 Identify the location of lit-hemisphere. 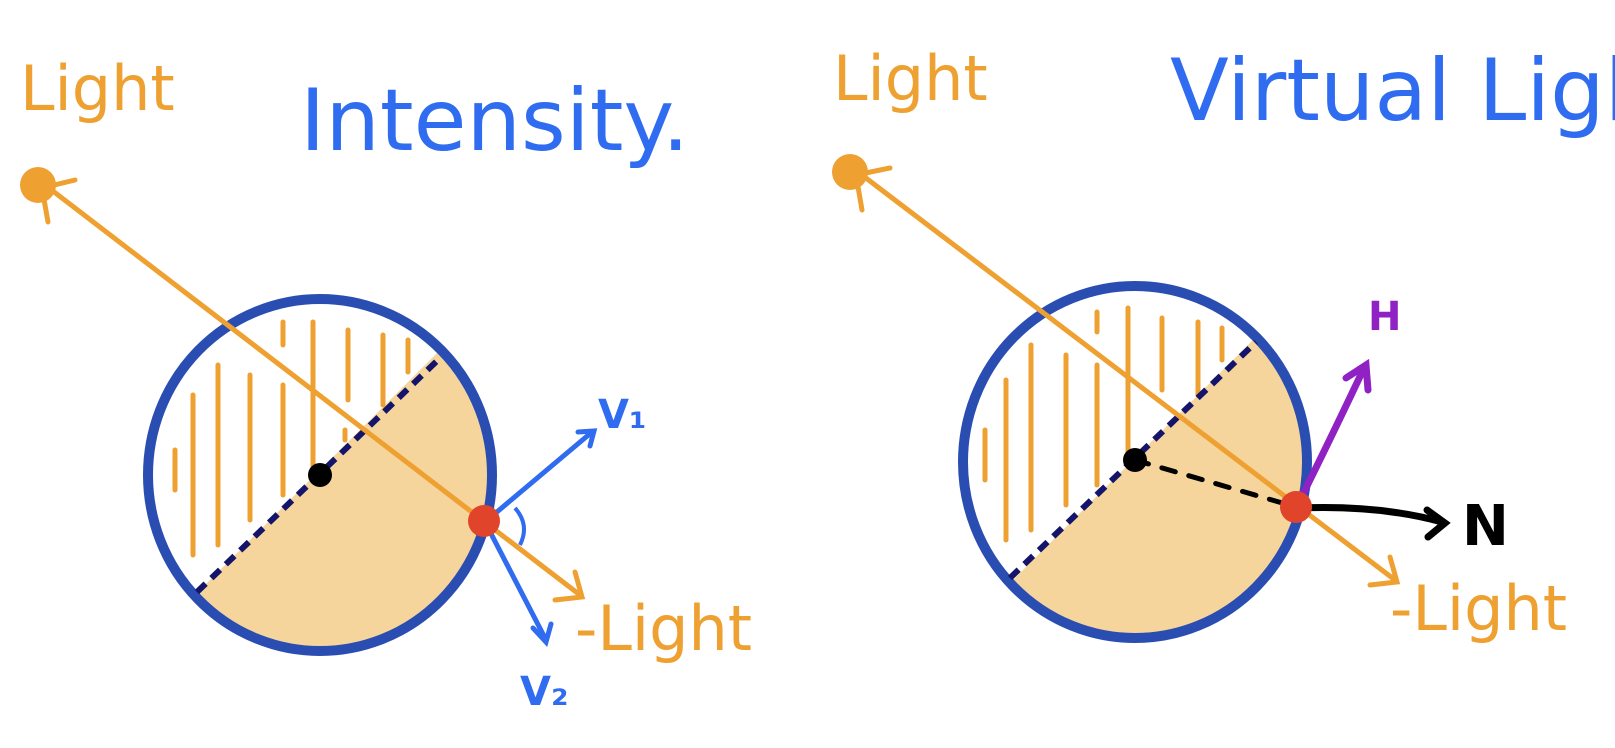
(321, 485).